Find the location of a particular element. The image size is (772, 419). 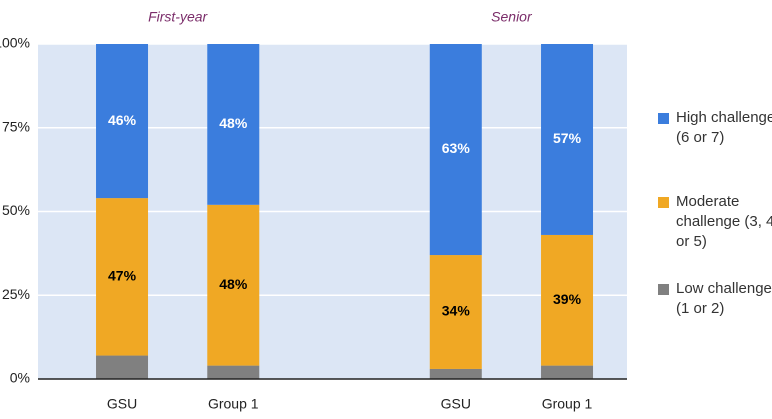

group-label: First-year is located at coordinates (178, 17).